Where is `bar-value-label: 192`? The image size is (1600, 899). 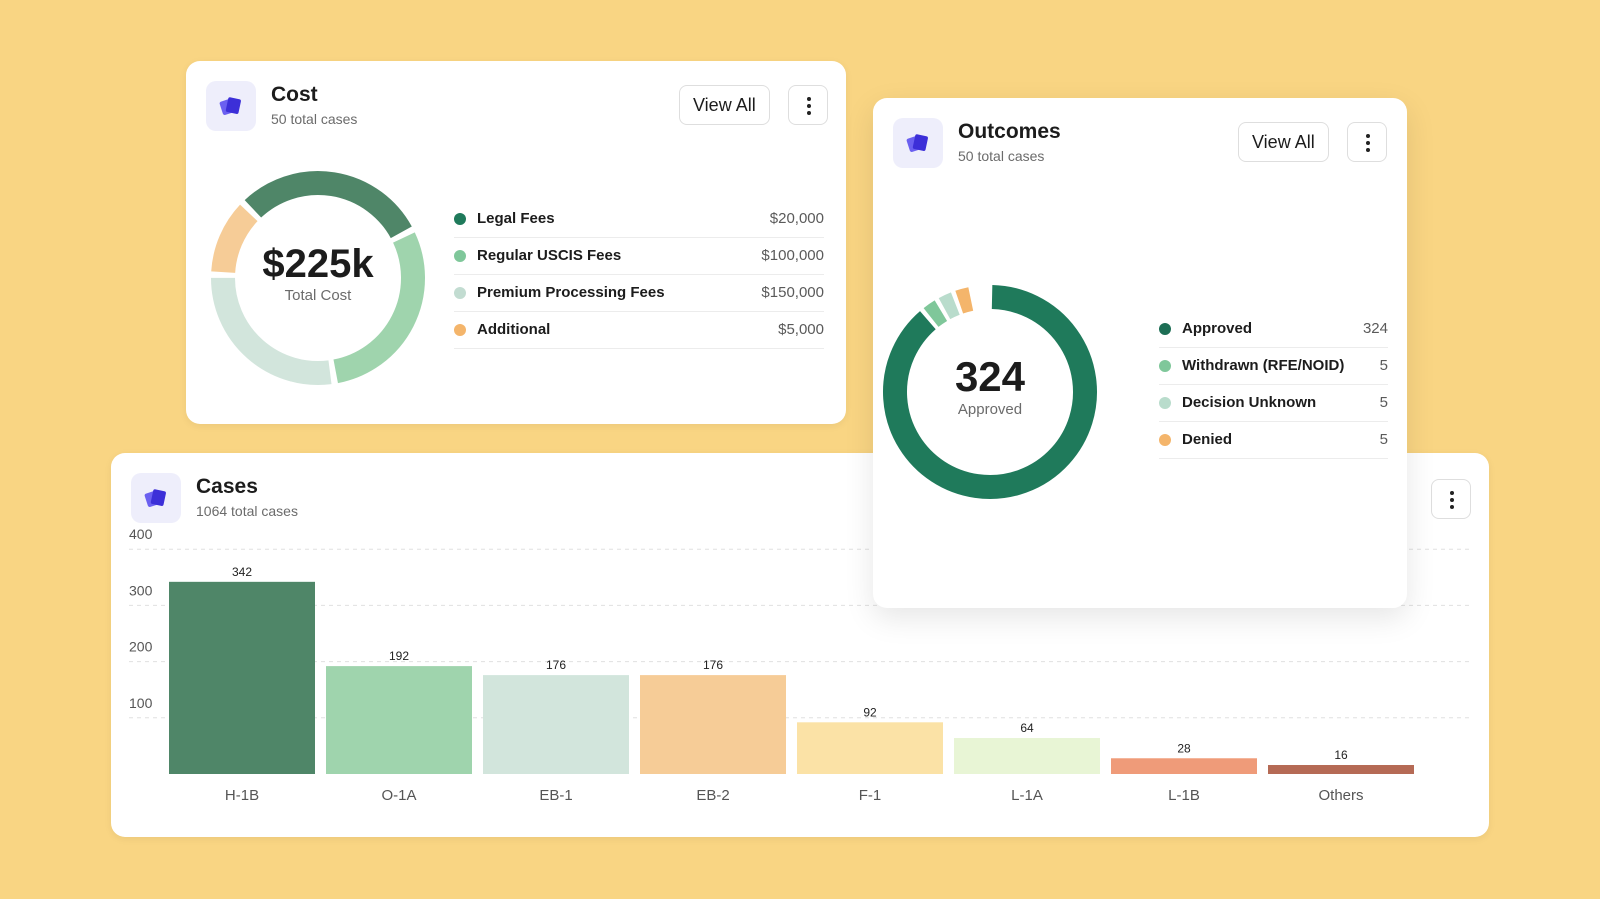 bar-value-label: 192 is located at coordinates (399, 656).